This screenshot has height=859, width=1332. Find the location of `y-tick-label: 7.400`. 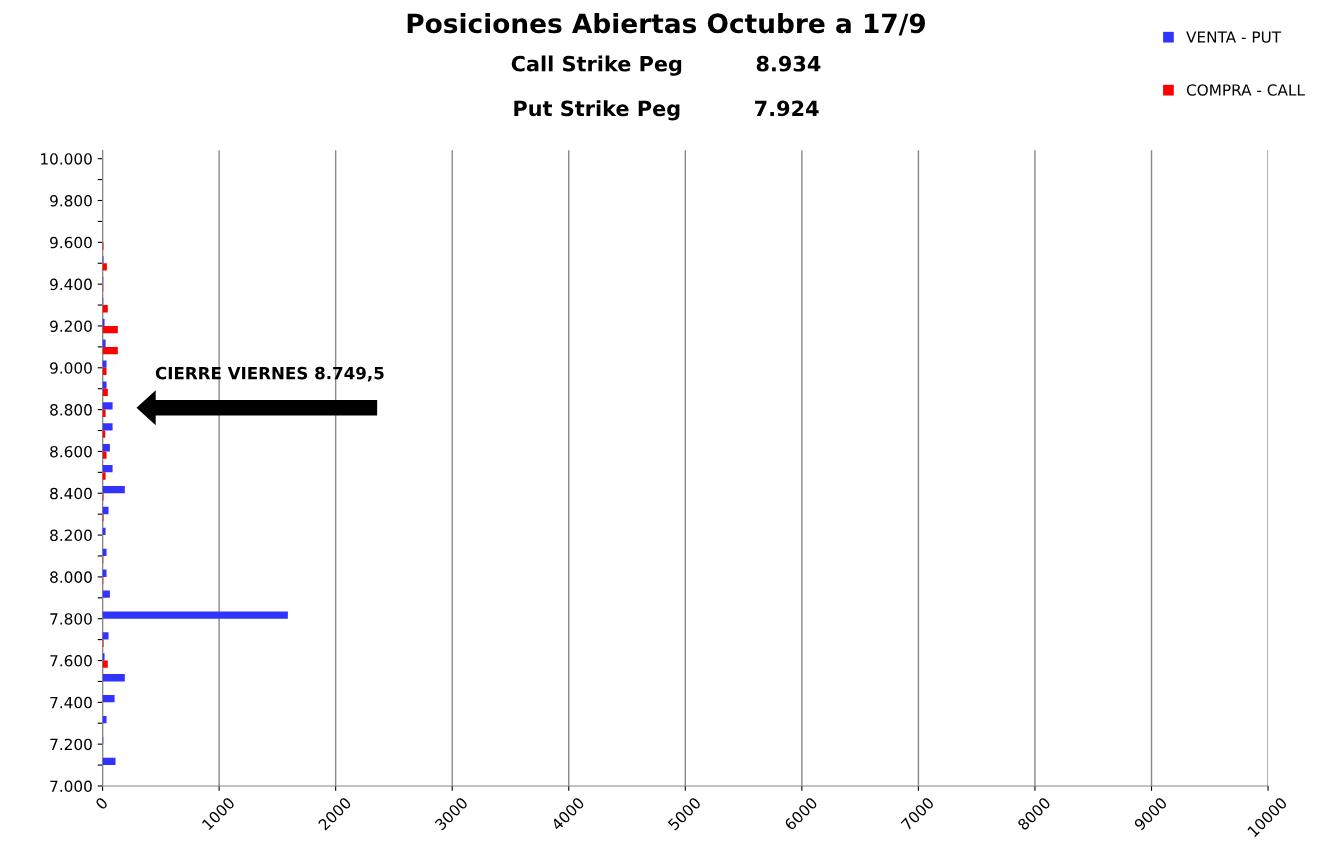

y-tick-label: 7.400 is located at coordinates (71, 702).